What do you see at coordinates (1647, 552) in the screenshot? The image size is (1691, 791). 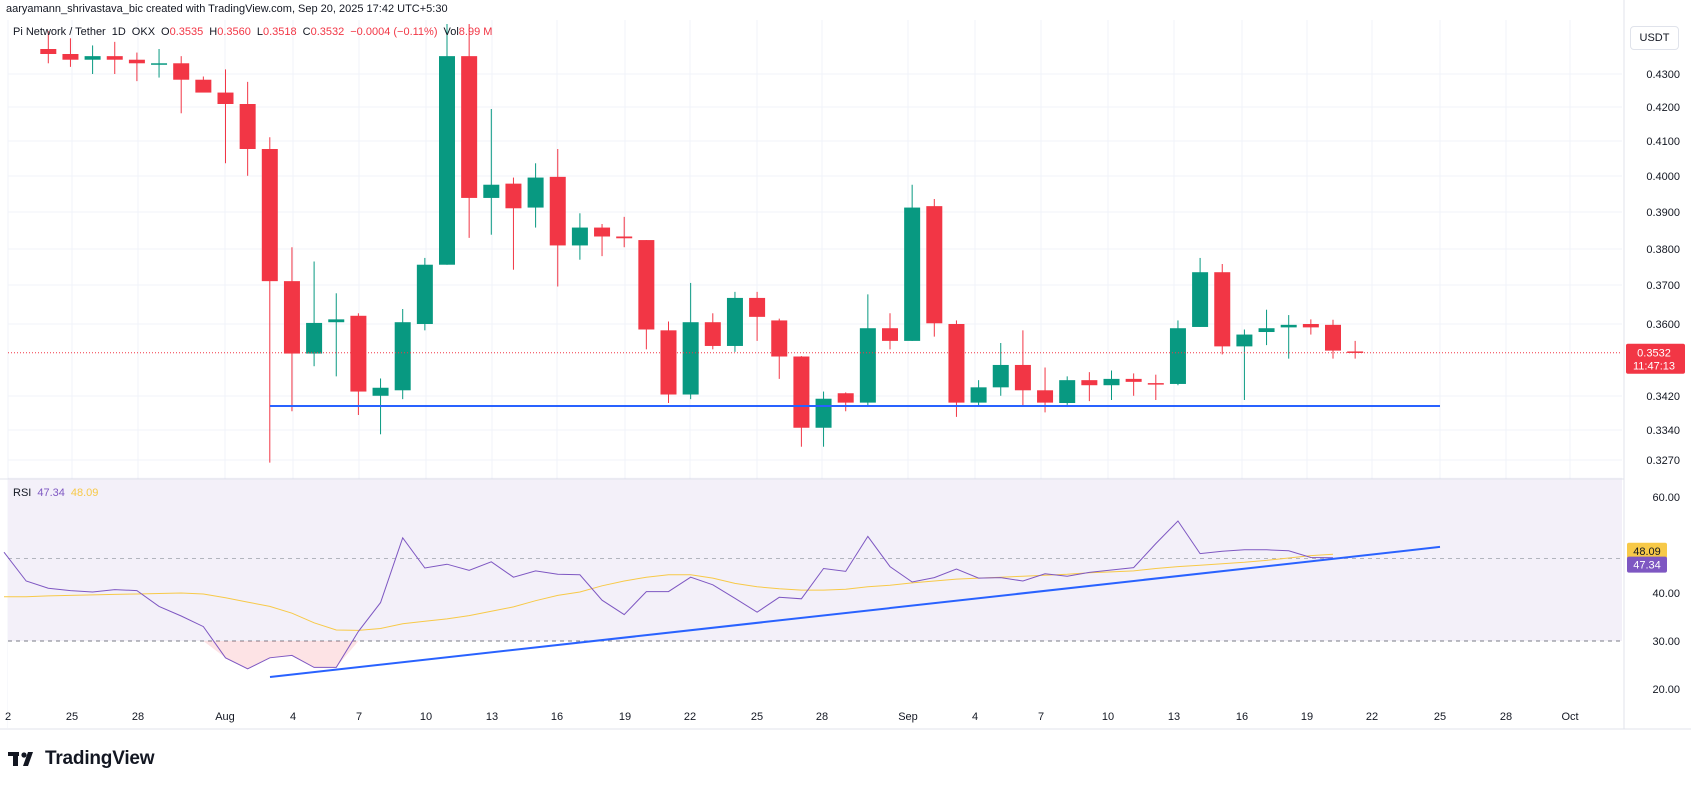 I see `rsi-ma-tag-label: 48.09` at bounding box center [1647, 552].